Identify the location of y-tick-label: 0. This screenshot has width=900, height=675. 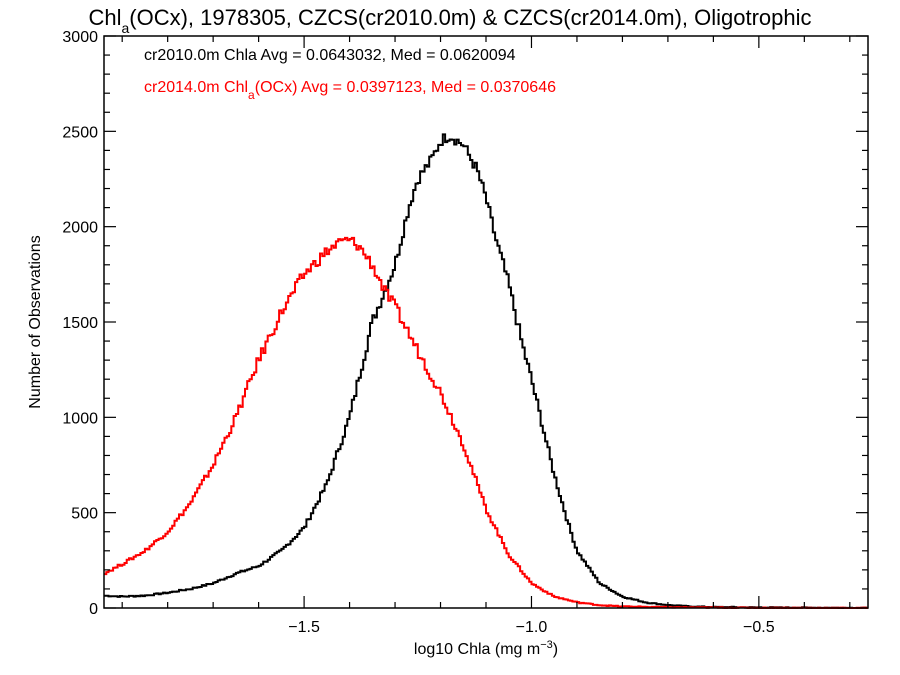
(93, 609).